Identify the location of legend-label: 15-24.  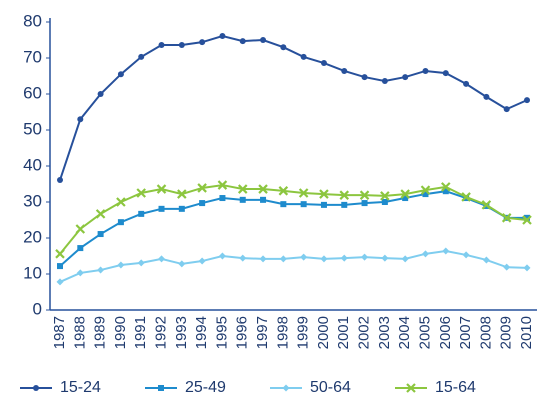
(80, 387).